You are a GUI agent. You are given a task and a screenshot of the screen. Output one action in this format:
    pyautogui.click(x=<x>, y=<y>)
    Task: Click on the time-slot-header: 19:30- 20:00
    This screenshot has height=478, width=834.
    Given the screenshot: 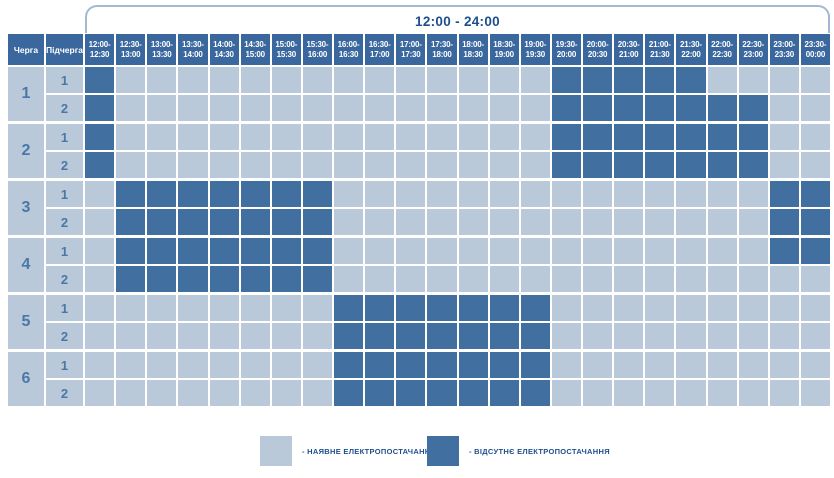 What is the action you would take?
    pyautogui.click(x=566, y=49)
    